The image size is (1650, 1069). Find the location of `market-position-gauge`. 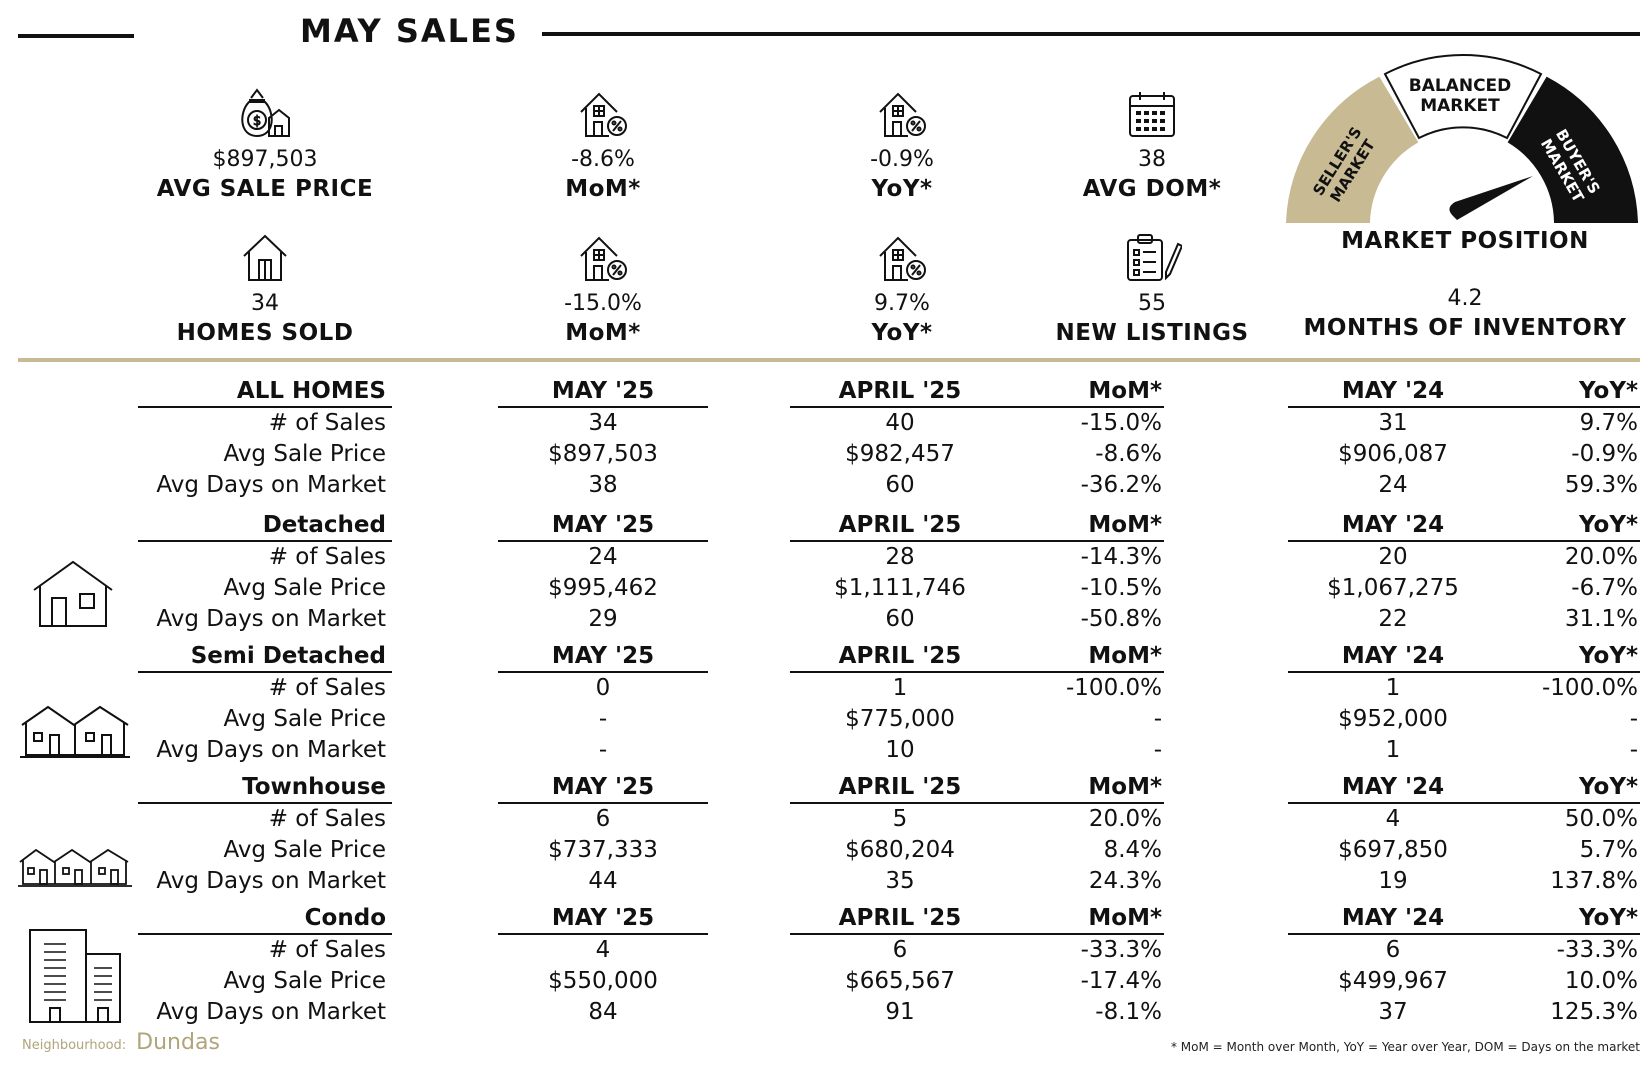

market-position-gauge is located at coordinates (1462, 138).